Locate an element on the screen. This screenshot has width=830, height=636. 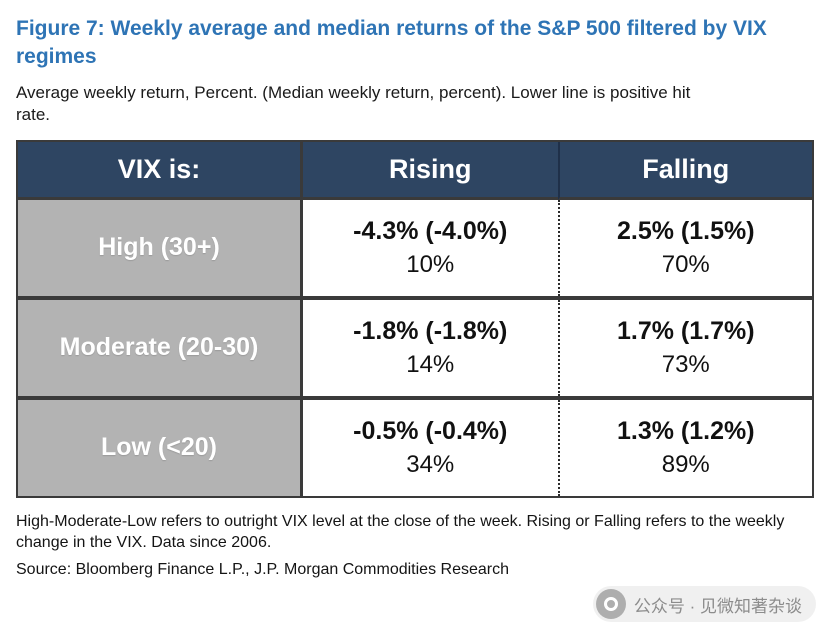
hit-rate-value: 70% is located at coordinates (685, 264).